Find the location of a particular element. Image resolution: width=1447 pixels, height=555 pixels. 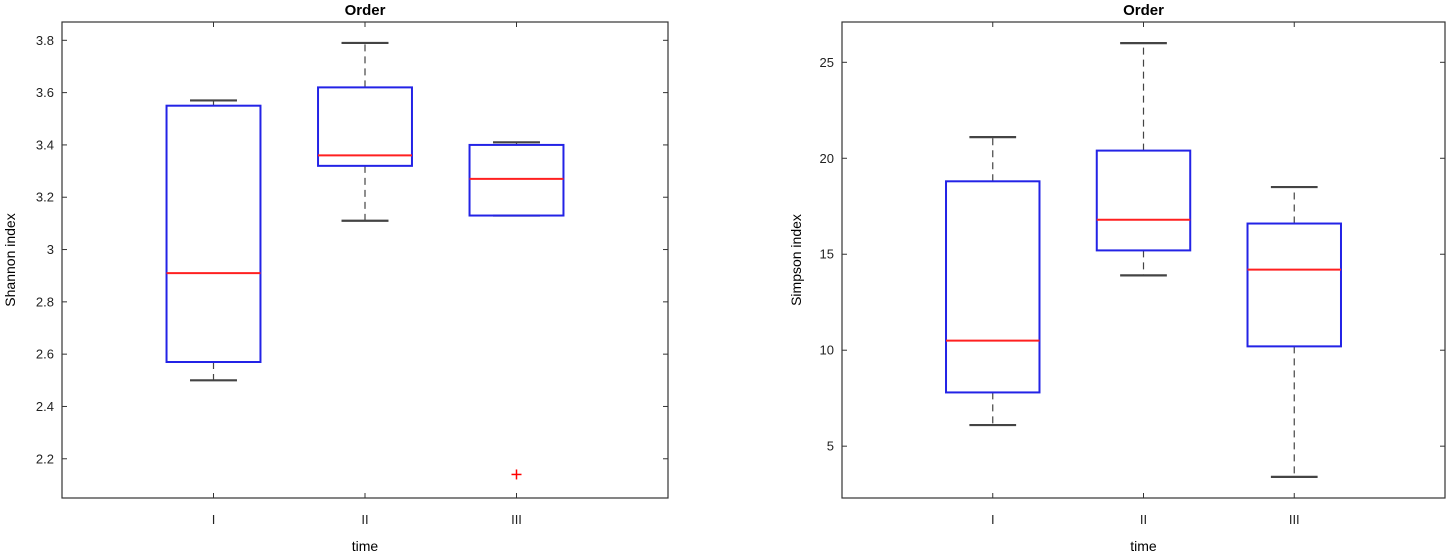

y-tick-label: 20 is located at coordinates (827, 158).